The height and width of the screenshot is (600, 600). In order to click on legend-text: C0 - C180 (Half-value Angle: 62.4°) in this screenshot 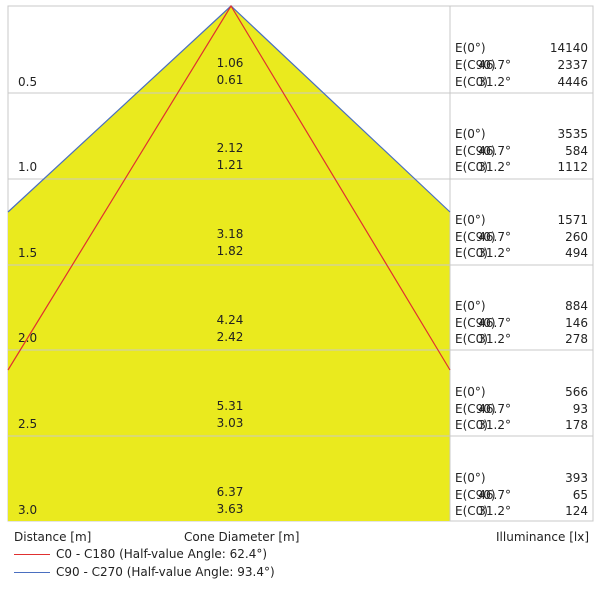, I will do `click(162, 554)`.